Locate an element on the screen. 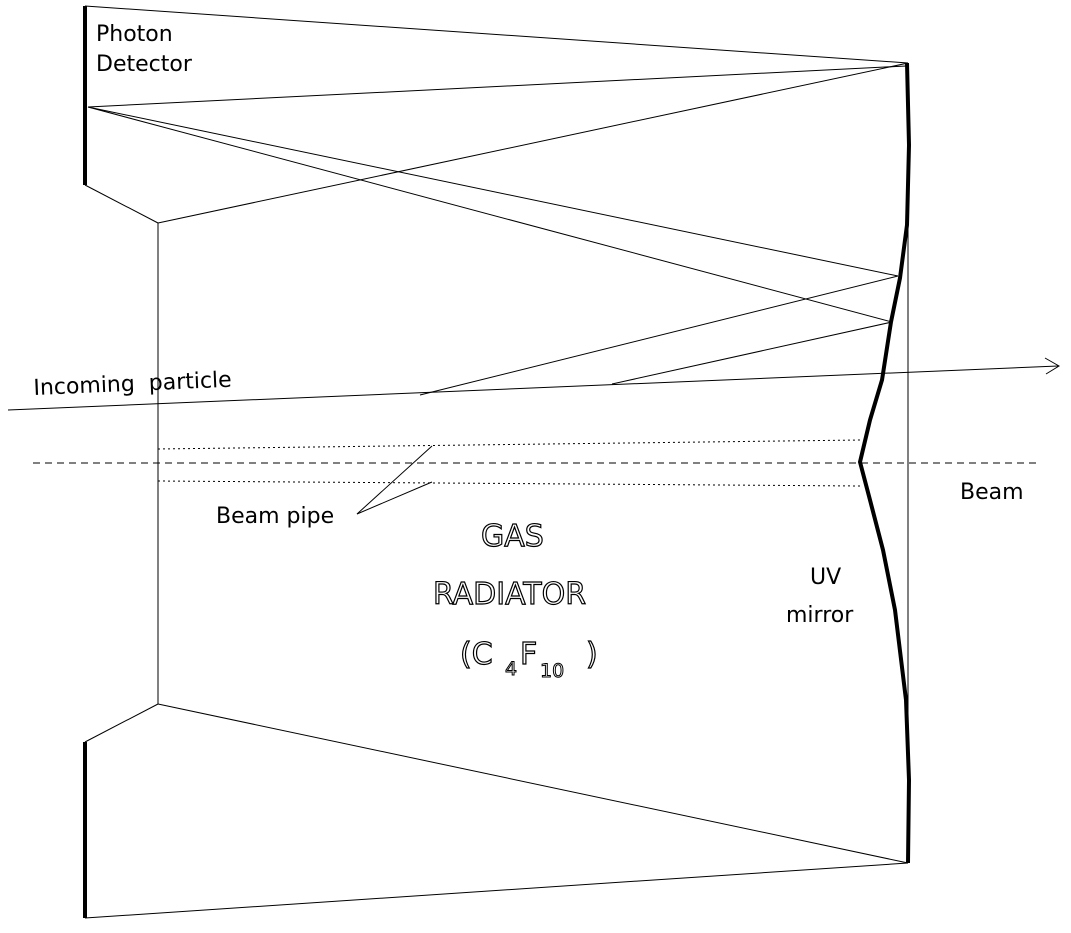 This screenshot has height=933, width=1071. vessel-top-edge is located at coordinates (496, 34).